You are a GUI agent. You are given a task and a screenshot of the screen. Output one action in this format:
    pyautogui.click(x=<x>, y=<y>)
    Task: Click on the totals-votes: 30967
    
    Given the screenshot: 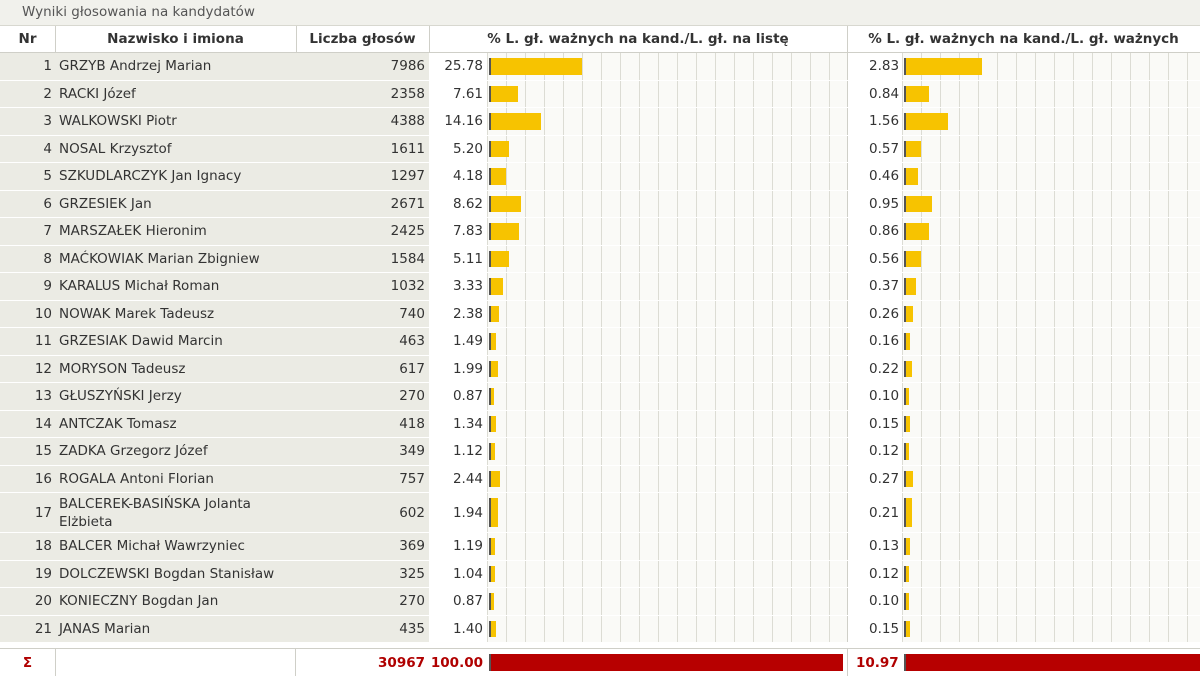 What is the action you would take?
    pyautogui.click(x=362, y=662)
    